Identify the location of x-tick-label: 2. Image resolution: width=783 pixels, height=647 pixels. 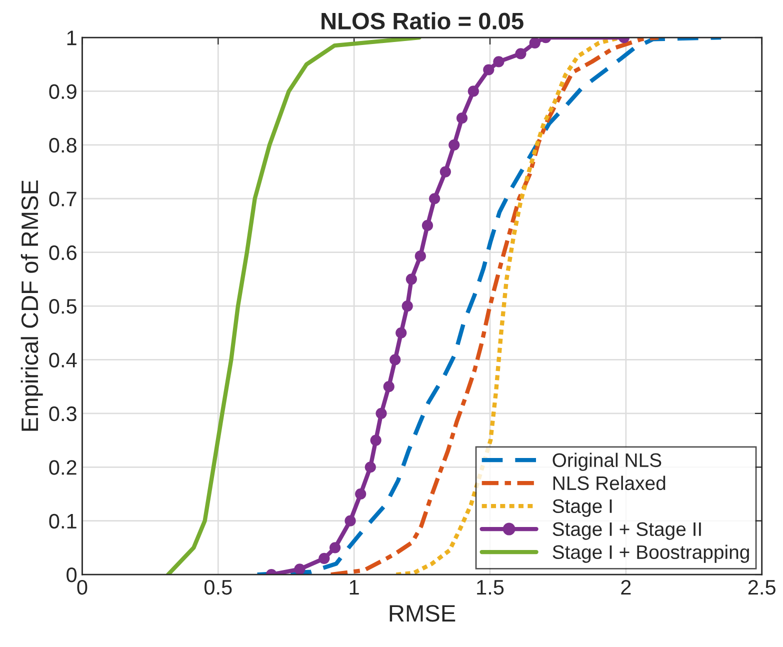
(626, 587).